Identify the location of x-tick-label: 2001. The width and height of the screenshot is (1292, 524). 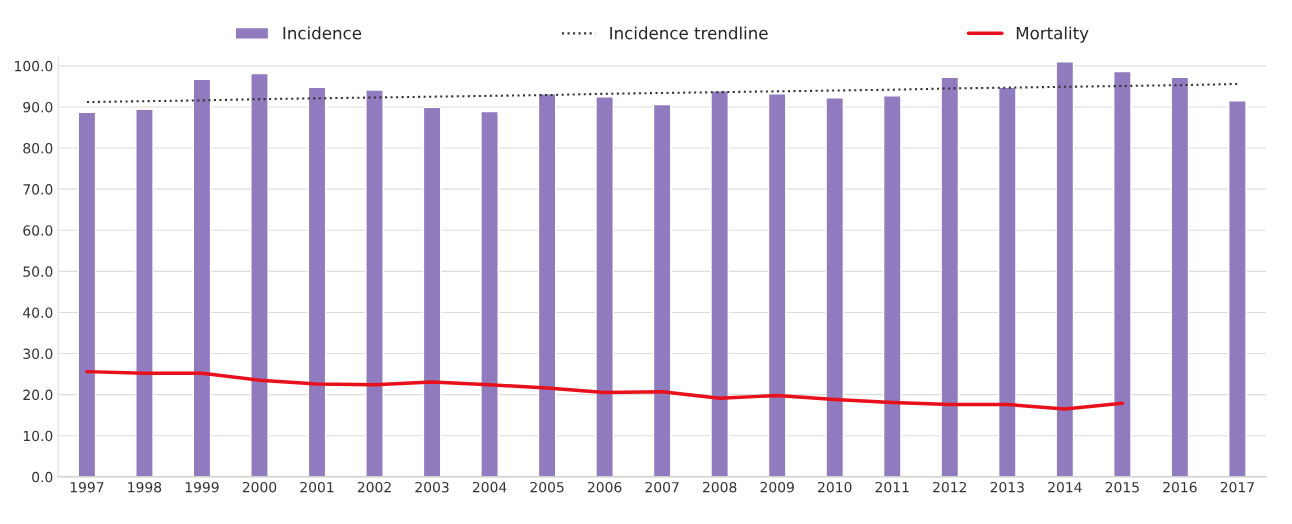
(317, 487).